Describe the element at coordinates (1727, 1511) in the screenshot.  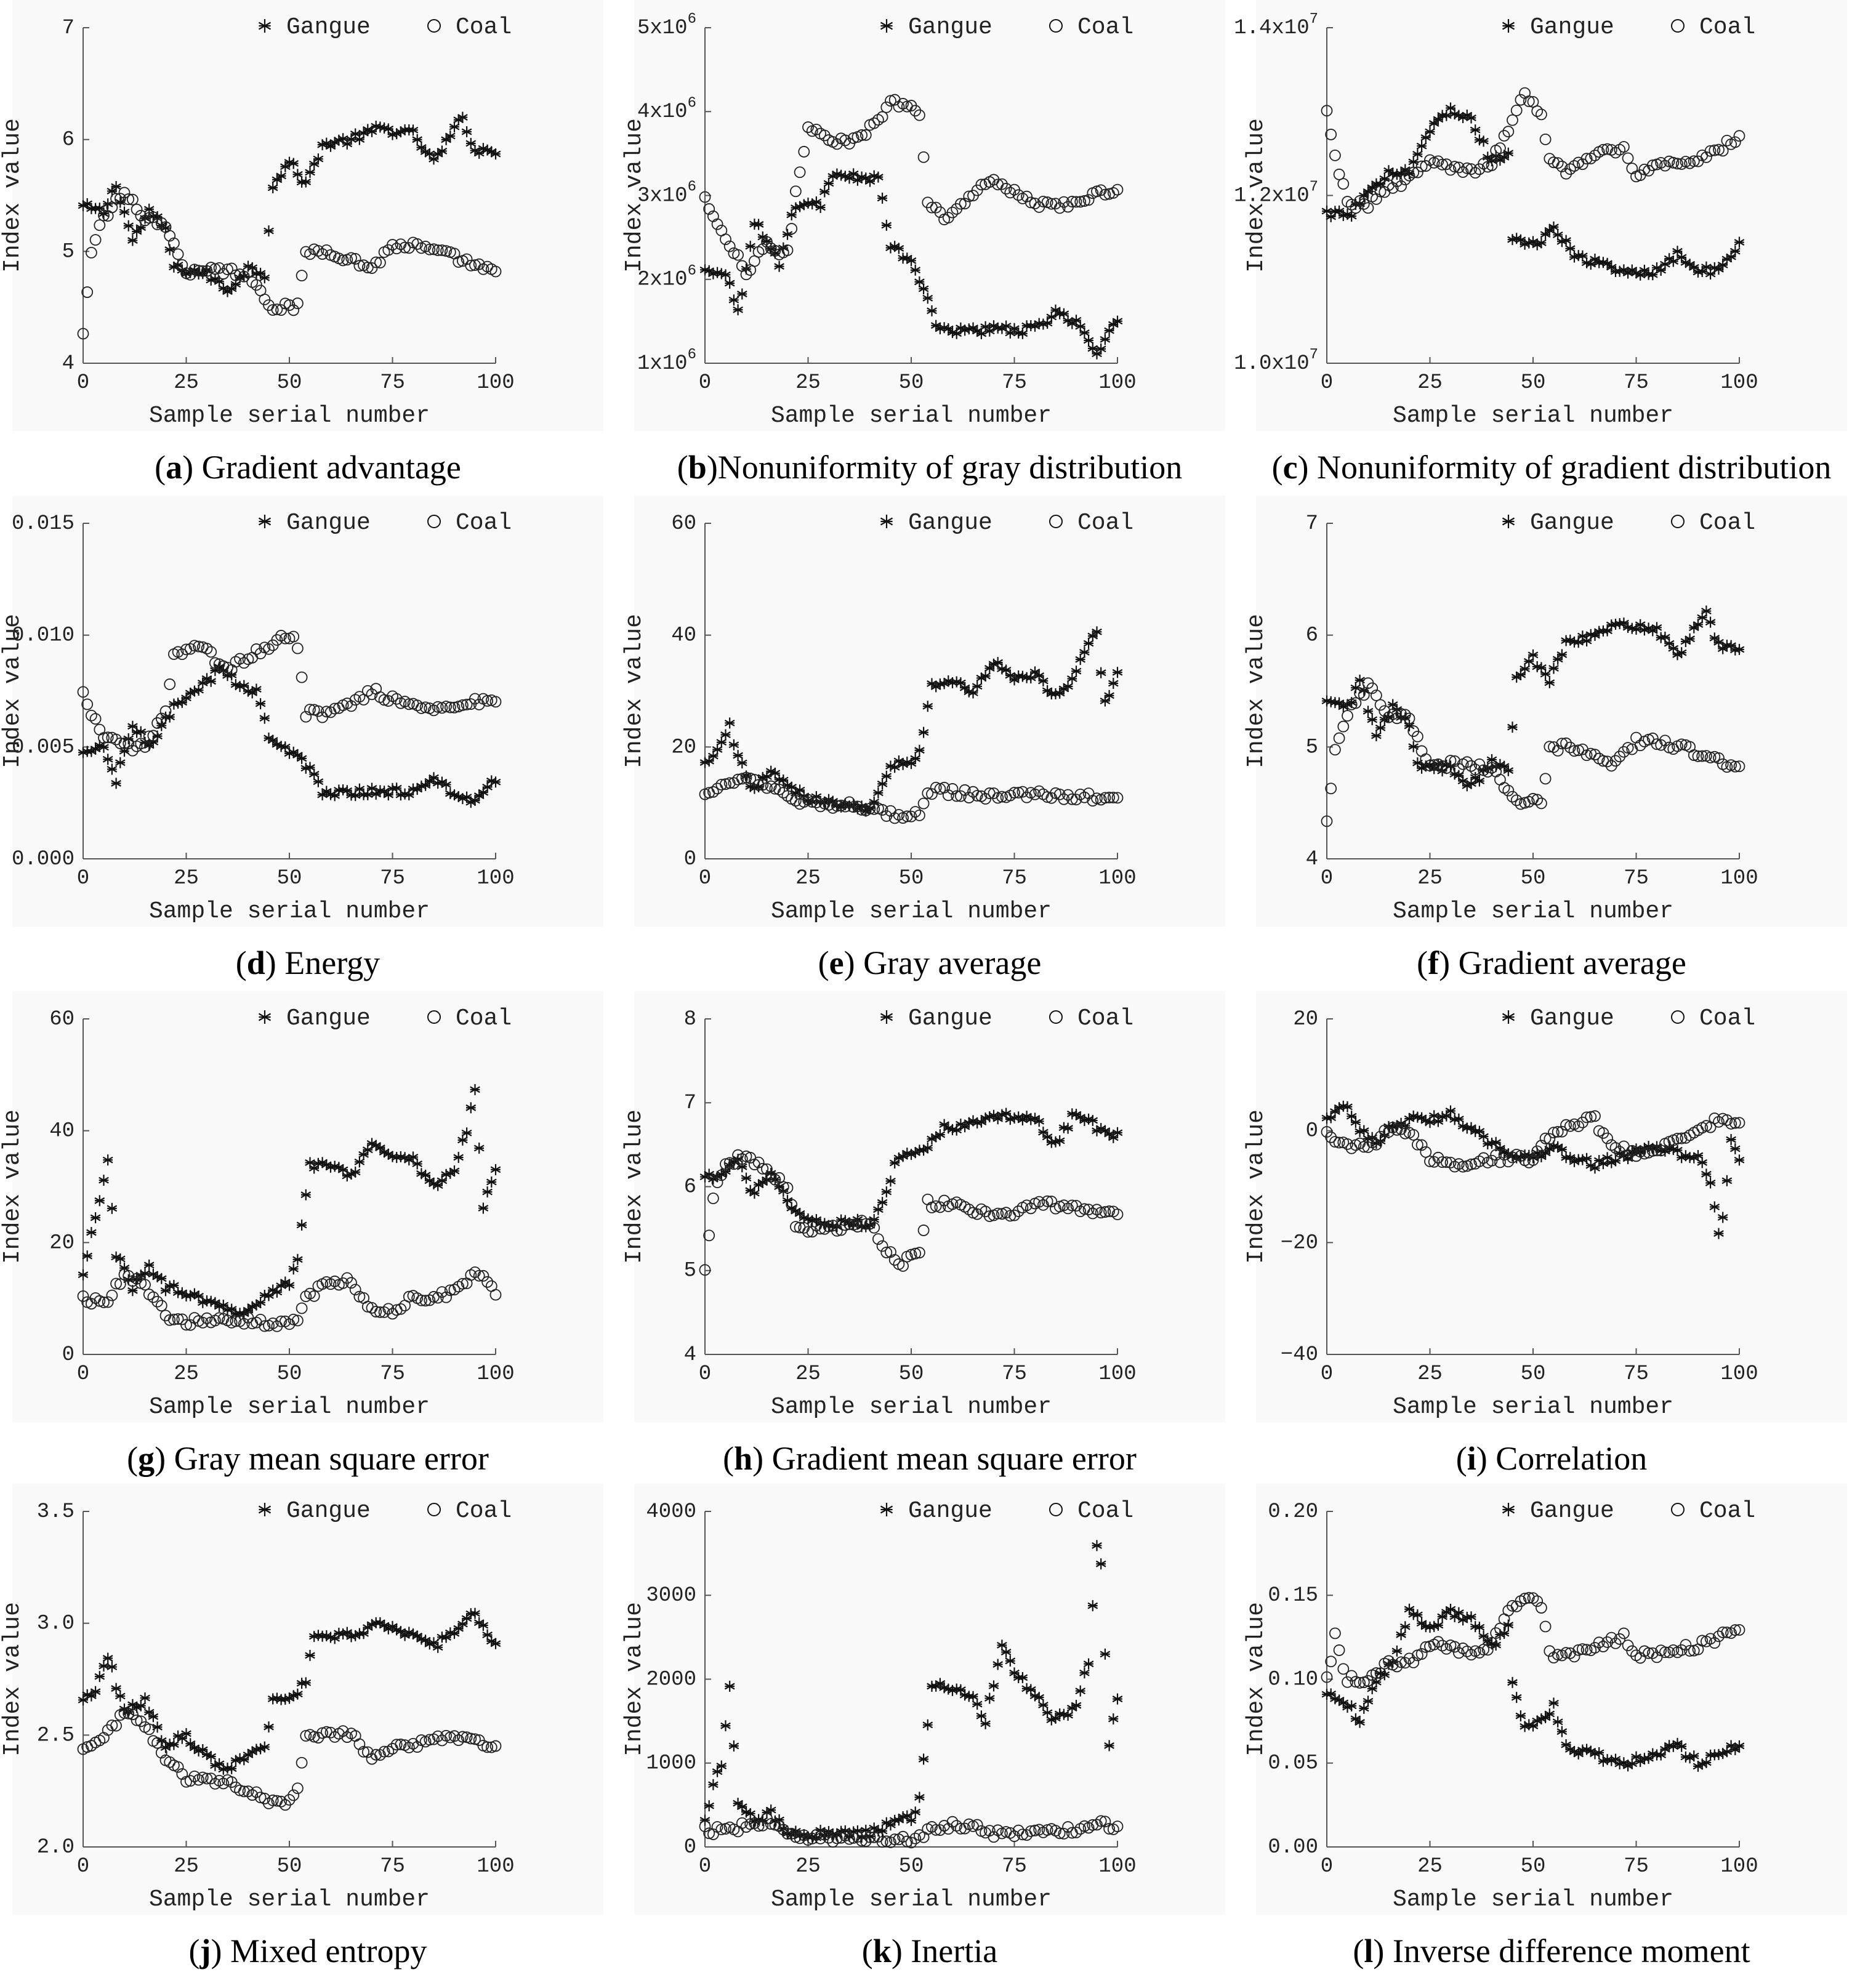
I see `legend-label-coal: Coal` at that location.